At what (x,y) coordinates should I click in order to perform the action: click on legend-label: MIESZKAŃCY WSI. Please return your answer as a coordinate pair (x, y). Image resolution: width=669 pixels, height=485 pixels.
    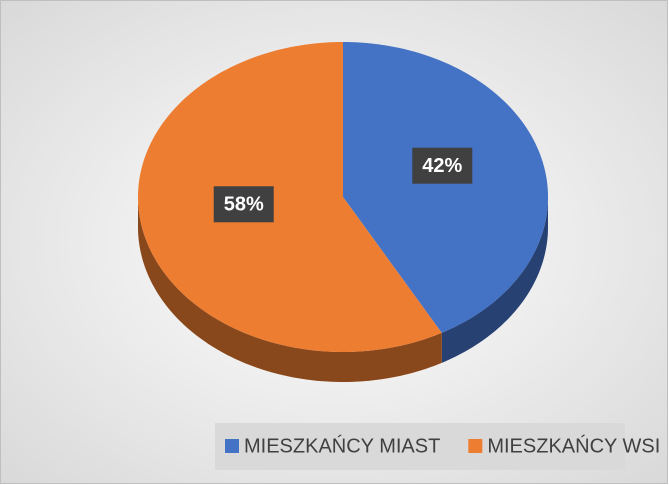
    Looking at the image, I should click on (573, 445).